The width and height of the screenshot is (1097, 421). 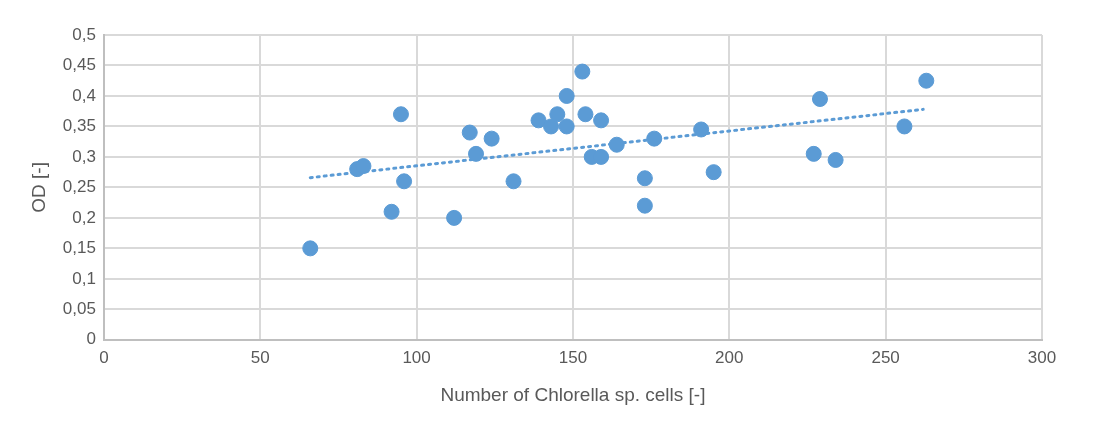 What do you see at coordinates (84, 156) in the screenshot?
I see `y-tick-label: 0,3` at bounding box center [84, 156].